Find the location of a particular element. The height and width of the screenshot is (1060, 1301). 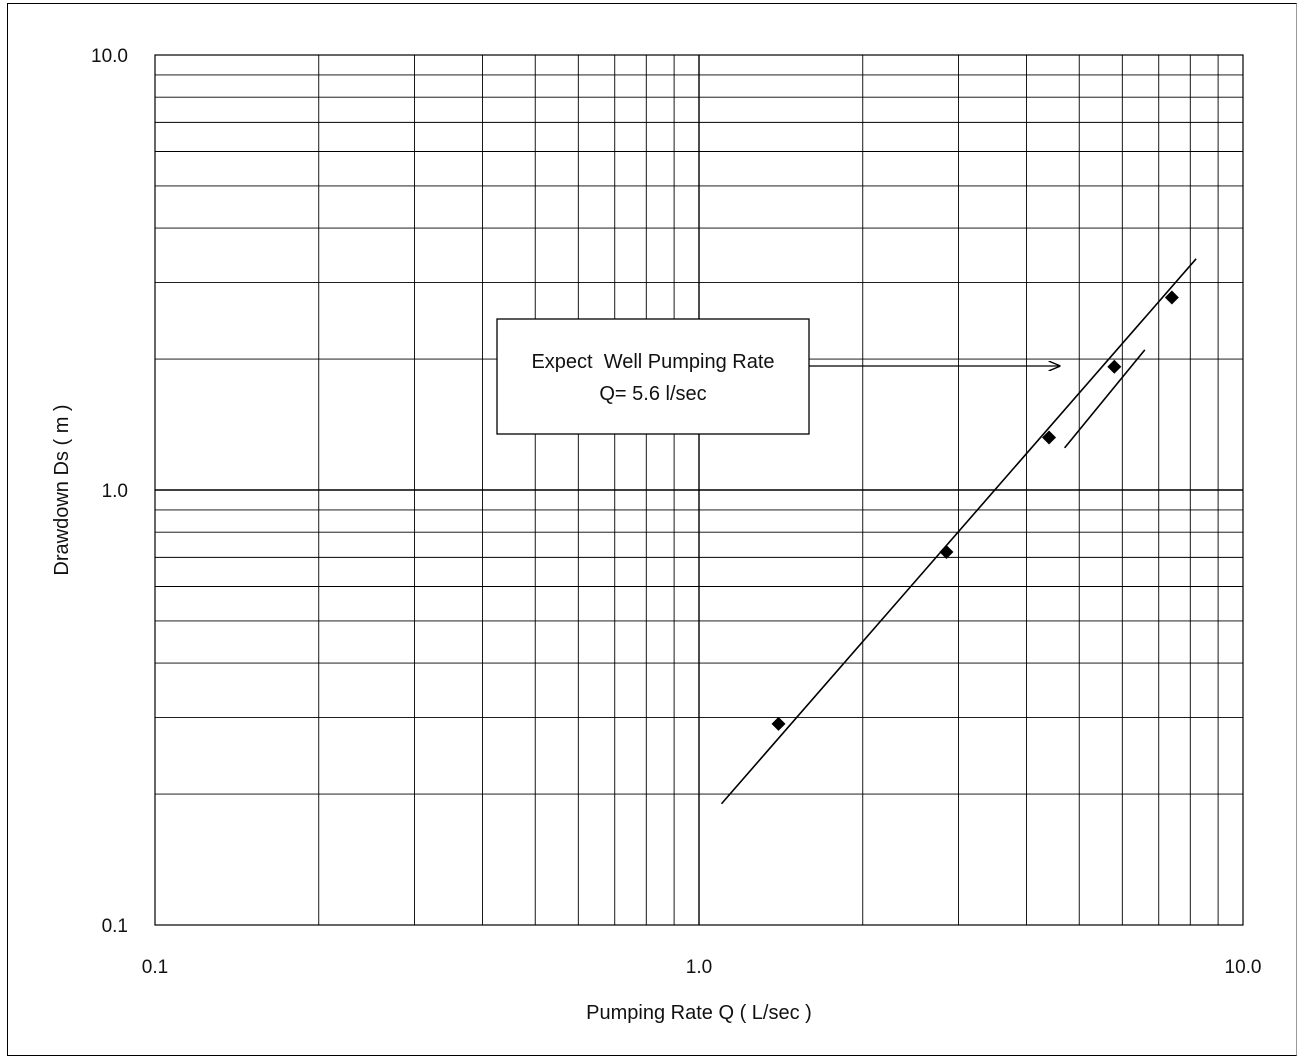

fit-line is located at coordinates (1105, 399).